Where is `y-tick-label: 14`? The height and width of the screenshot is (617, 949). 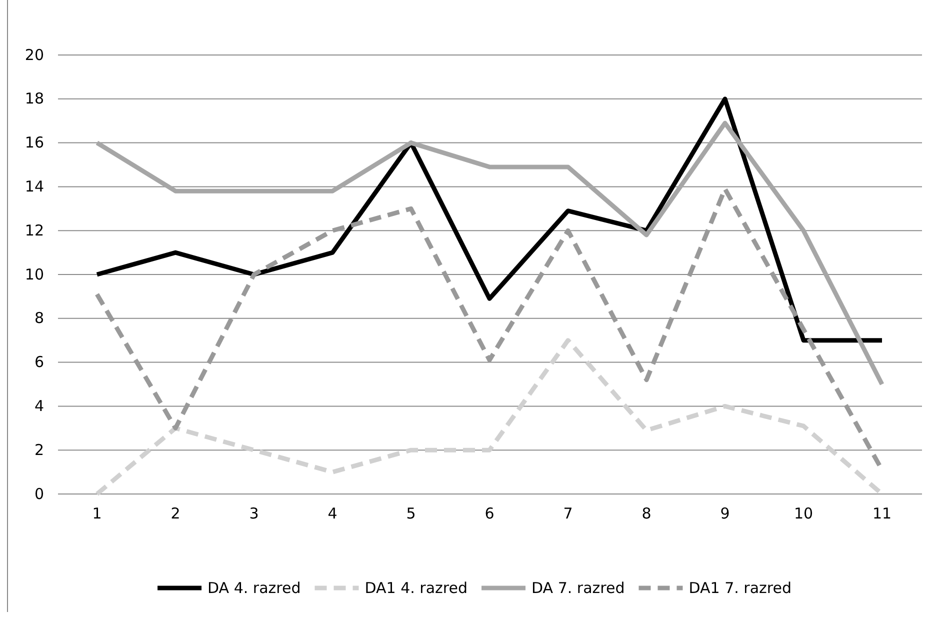
y-tick-label: 14 is located at coordinates (34, 187).